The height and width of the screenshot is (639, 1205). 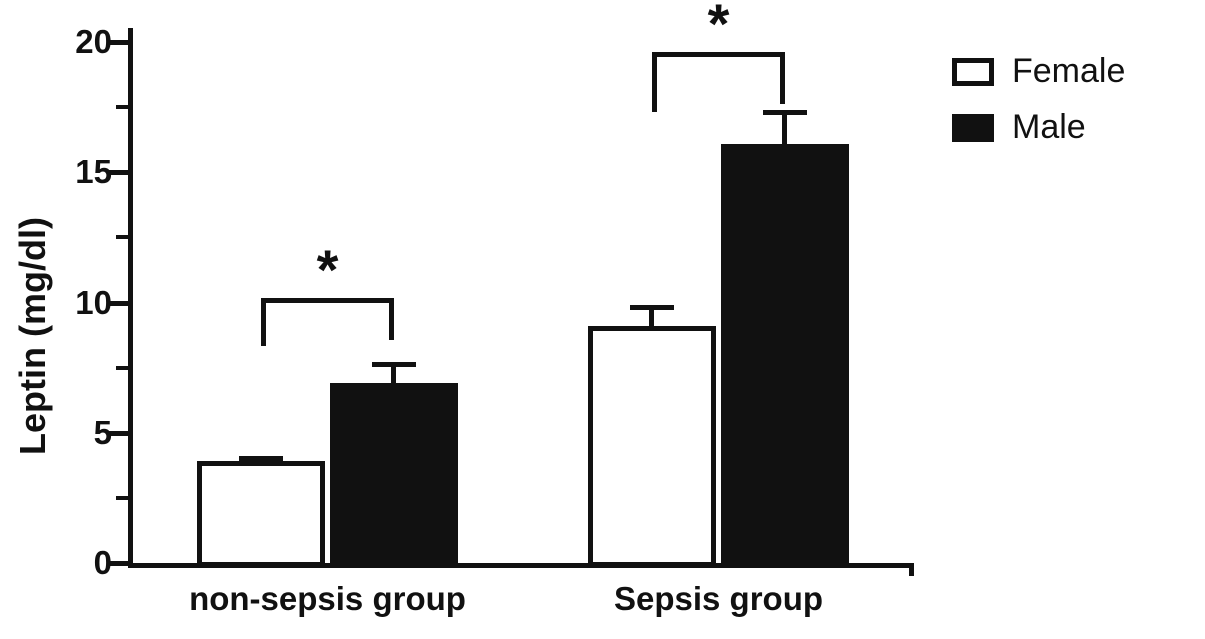 I want to click on sig-bracket-right-leg-non-sepsis-group, so click(x=391, y=319).